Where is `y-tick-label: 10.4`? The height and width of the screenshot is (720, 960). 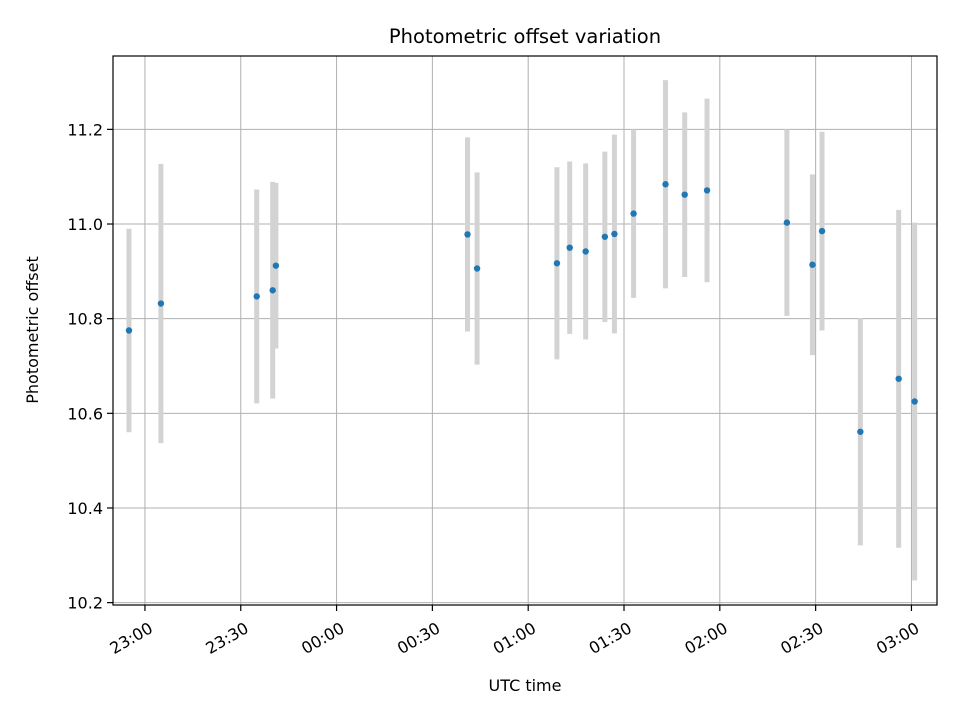 y-tick-label: 10.4 is located at coordinates (85, 508).